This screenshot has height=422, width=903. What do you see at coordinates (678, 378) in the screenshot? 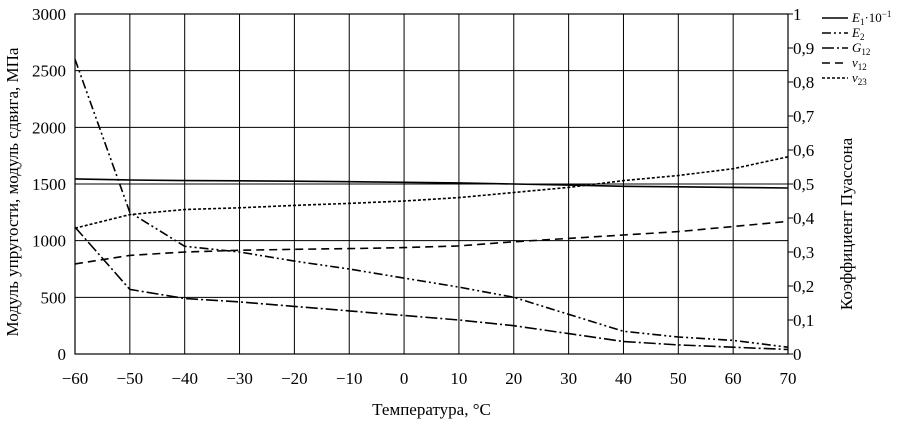
I see `x-tick-label: 50` at bounding box center [678, 378].